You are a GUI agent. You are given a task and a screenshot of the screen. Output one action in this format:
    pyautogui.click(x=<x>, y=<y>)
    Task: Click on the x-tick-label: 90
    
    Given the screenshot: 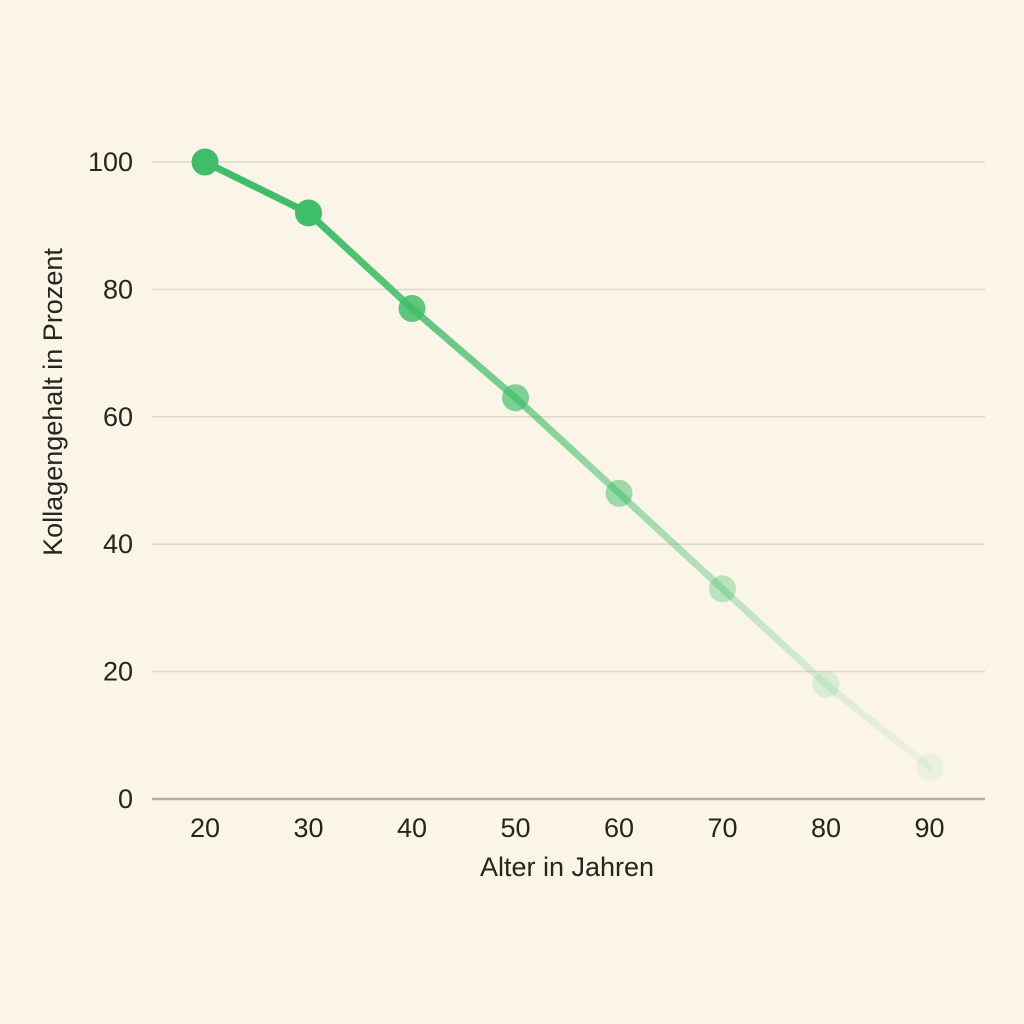 What is the action you would take?
    pyautogui.click(x=929, y=828)
    